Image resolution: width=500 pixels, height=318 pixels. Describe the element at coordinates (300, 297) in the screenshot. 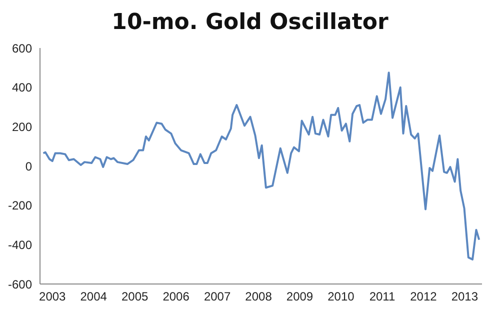

I see `x-tick-label: 2009` at that location.